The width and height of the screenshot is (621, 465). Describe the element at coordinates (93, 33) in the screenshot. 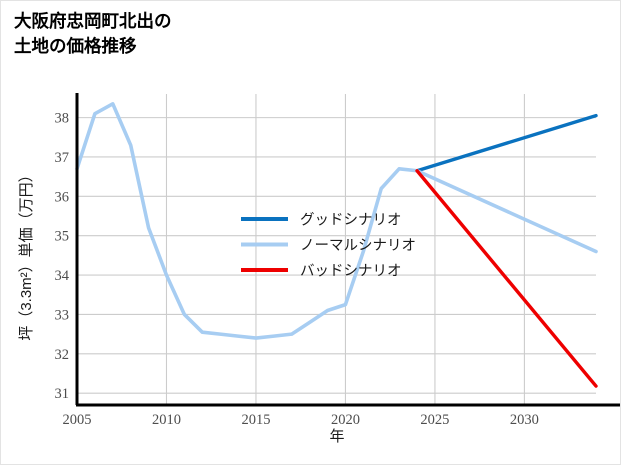

I see `chart-title: 大阪府忠岡町北出の 土地の価格推移` at that location.